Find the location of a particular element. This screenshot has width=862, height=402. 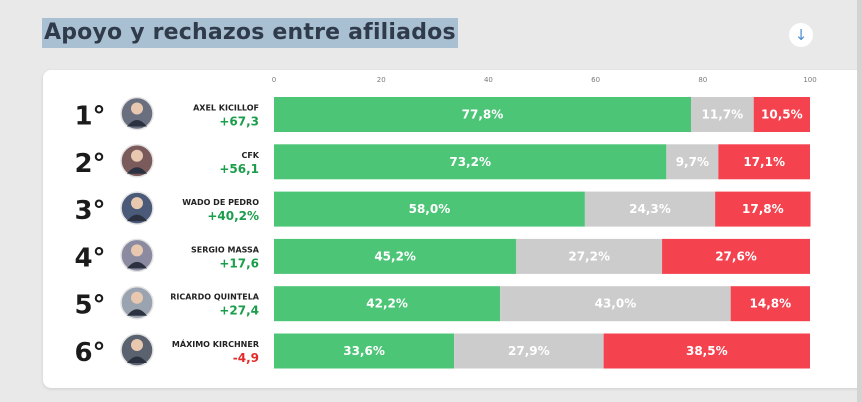

neutral-label: 43,0% is located at coordinates (616, 304).